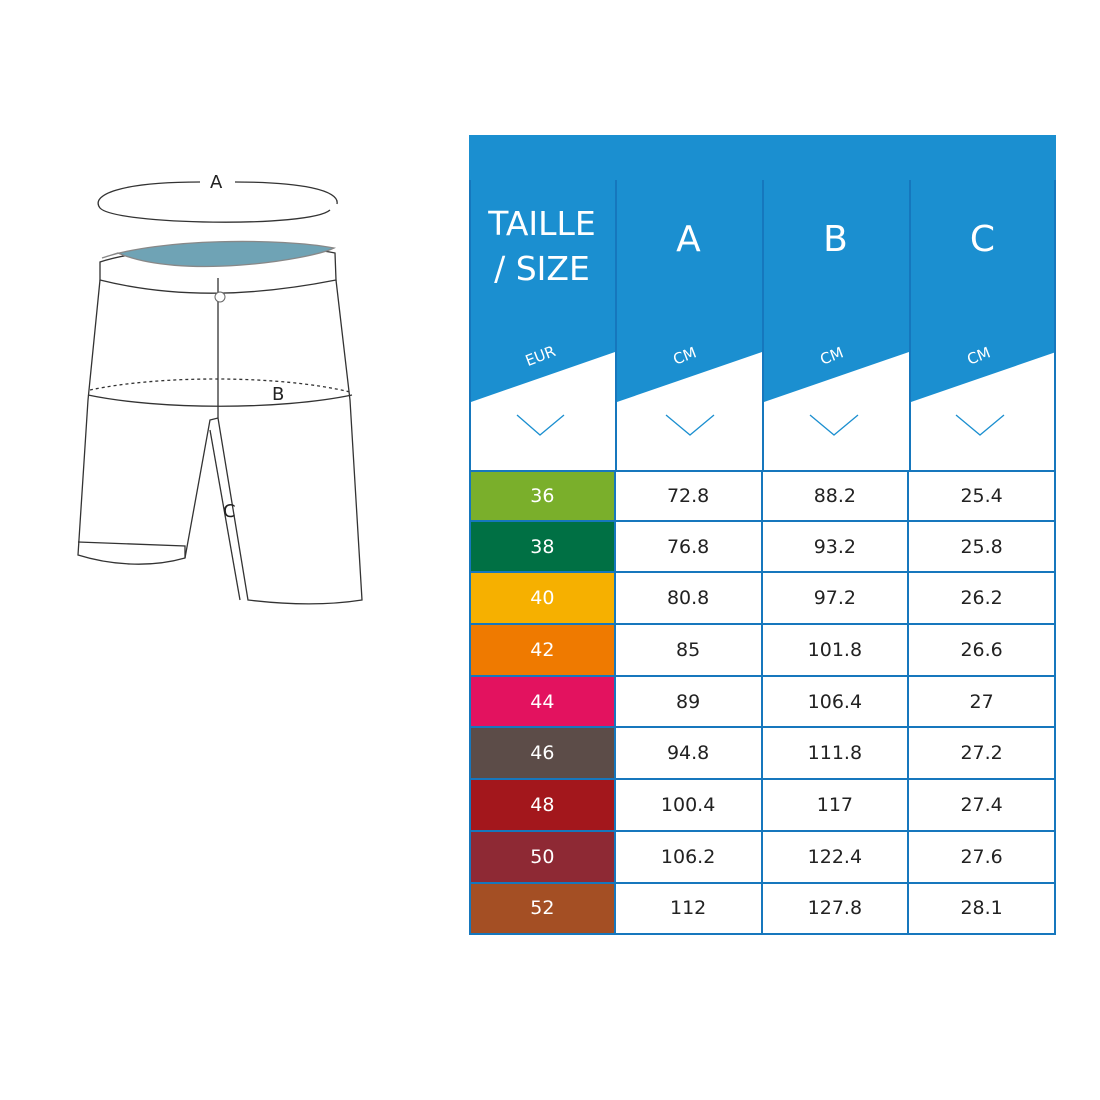 This screenshot has width=1100, height=1100. What do you see at coordinates (836, 805) in the screenshot?
I see `measure-b-cell: 117` at bounding box center [836, 805].